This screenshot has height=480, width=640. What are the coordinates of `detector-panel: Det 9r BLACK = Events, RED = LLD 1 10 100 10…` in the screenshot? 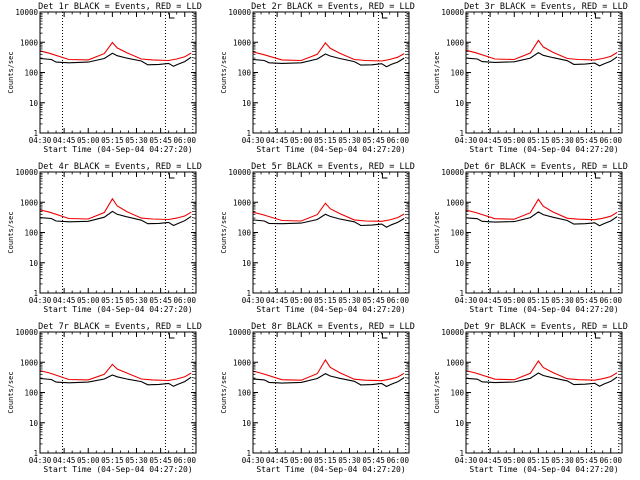 It's located at (530, 398).